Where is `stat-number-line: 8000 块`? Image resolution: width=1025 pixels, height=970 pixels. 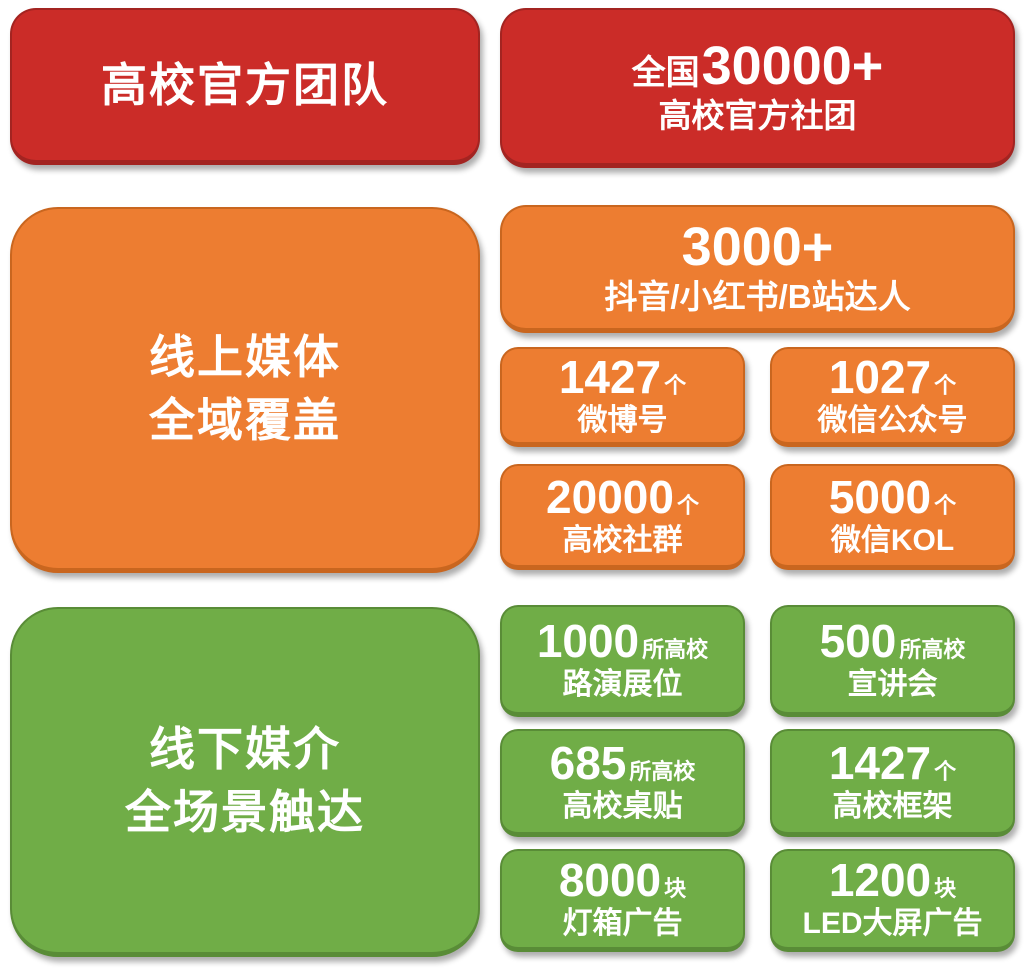
stat-number-line: 8000 块 is located at coordinates (622, 880).